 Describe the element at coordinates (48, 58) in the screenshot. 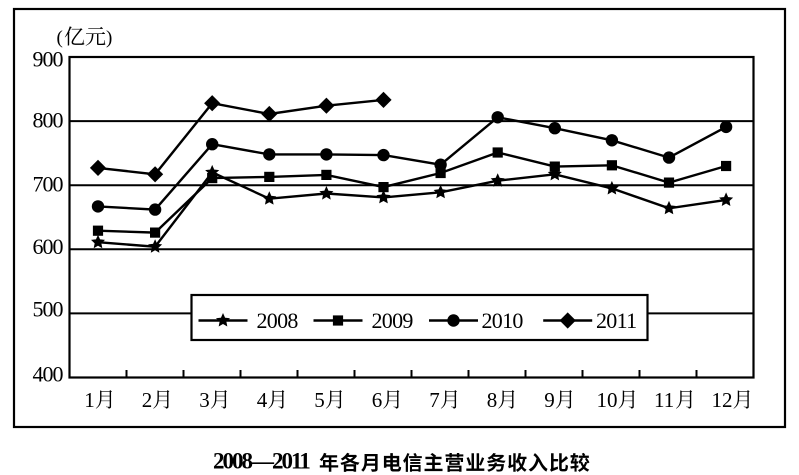

I see `svg-text: 900` at that location.